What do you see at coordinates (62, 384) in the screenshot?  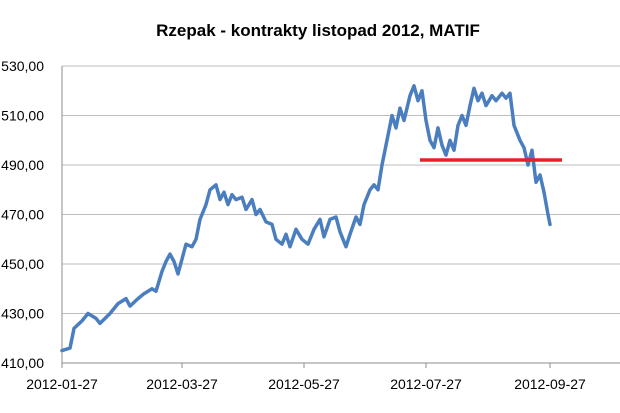 I see `x-tick-label: 2012-01-27` at bounding box center [62, 384].